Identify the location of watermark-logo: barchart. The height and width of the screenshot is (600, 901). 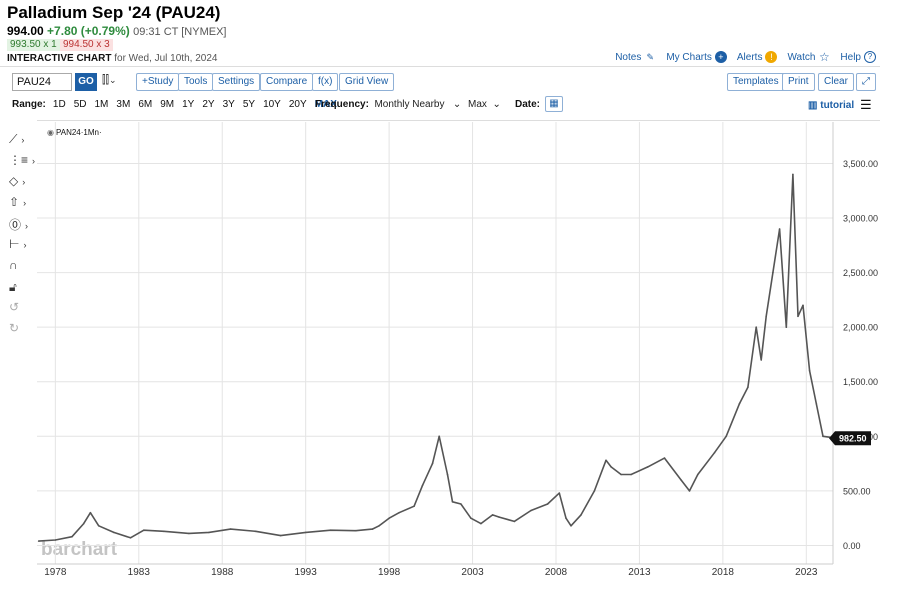
(79, 549).